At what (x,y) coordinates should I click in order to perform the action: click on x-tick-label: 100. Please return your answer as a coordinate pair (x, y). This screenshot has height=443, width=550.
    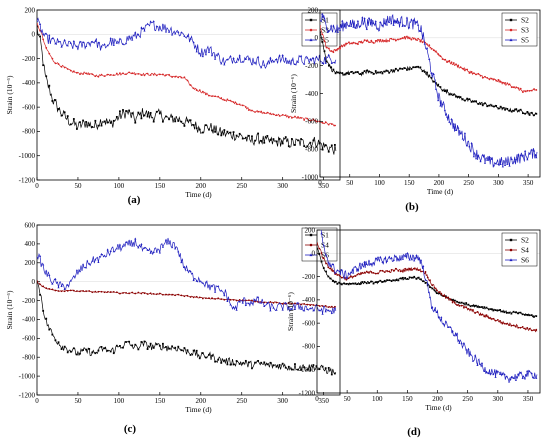
    Looking at the image, I should click on (377, 399).